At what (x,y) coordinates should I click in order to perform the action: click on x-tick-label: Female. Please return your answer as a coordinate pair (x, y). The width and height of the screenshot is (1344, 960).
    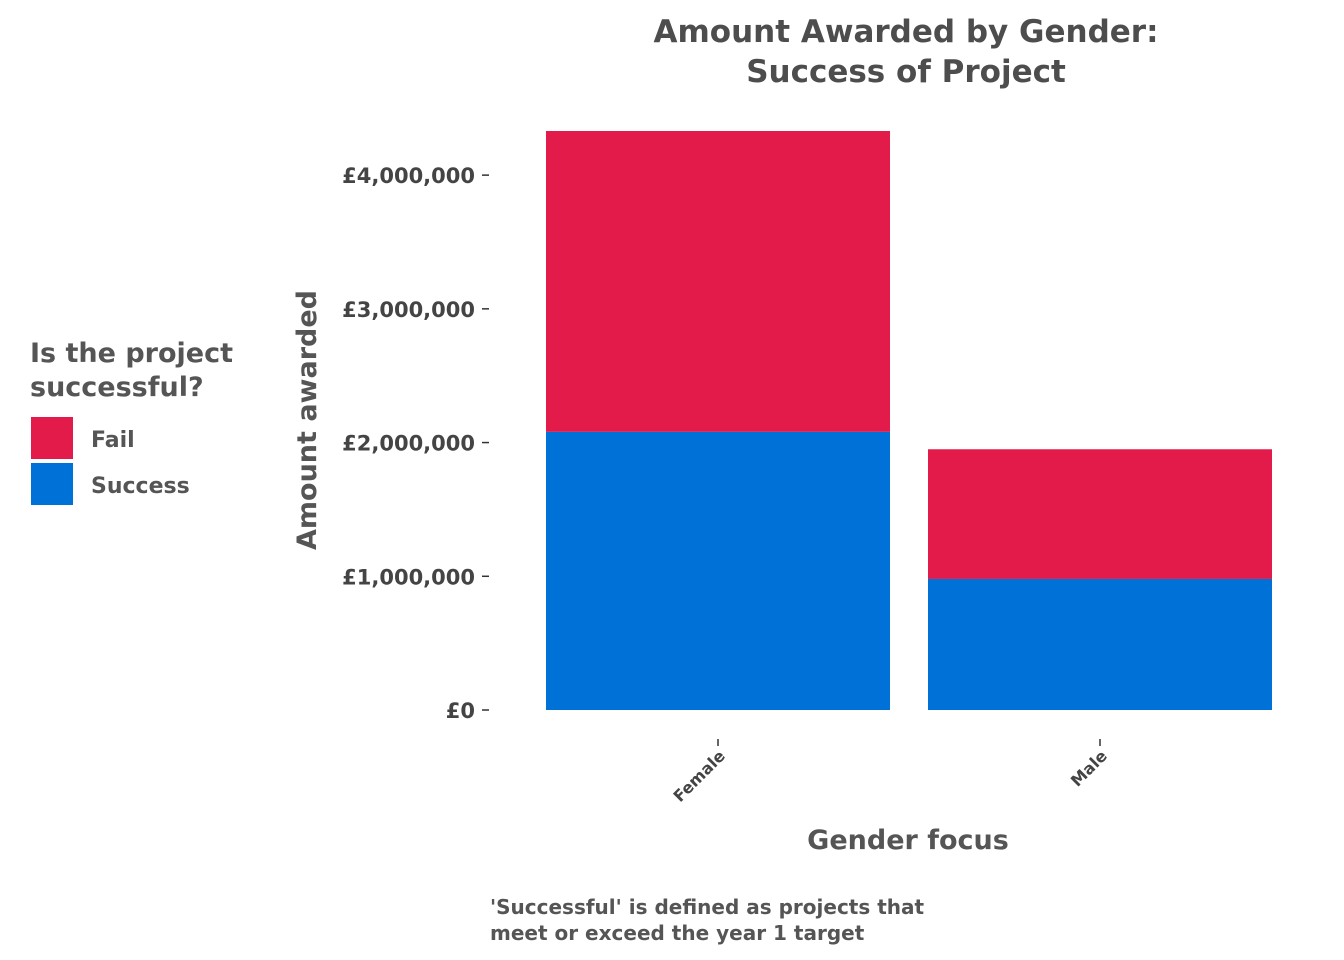
    Looking at the image, I should click on (698, 775).